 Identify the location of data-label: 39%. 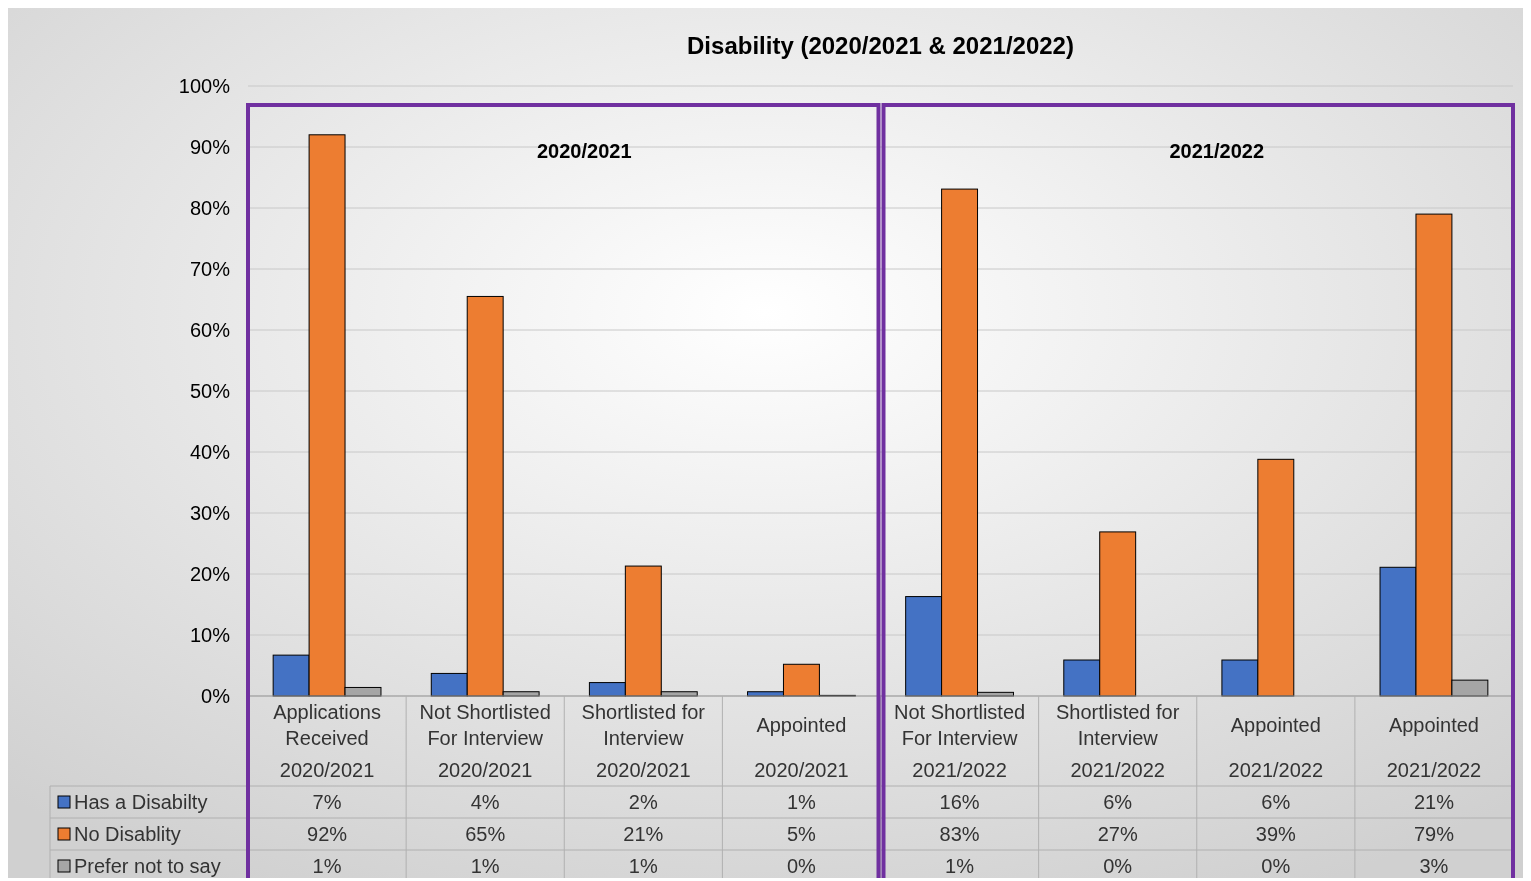
(1276, 834).